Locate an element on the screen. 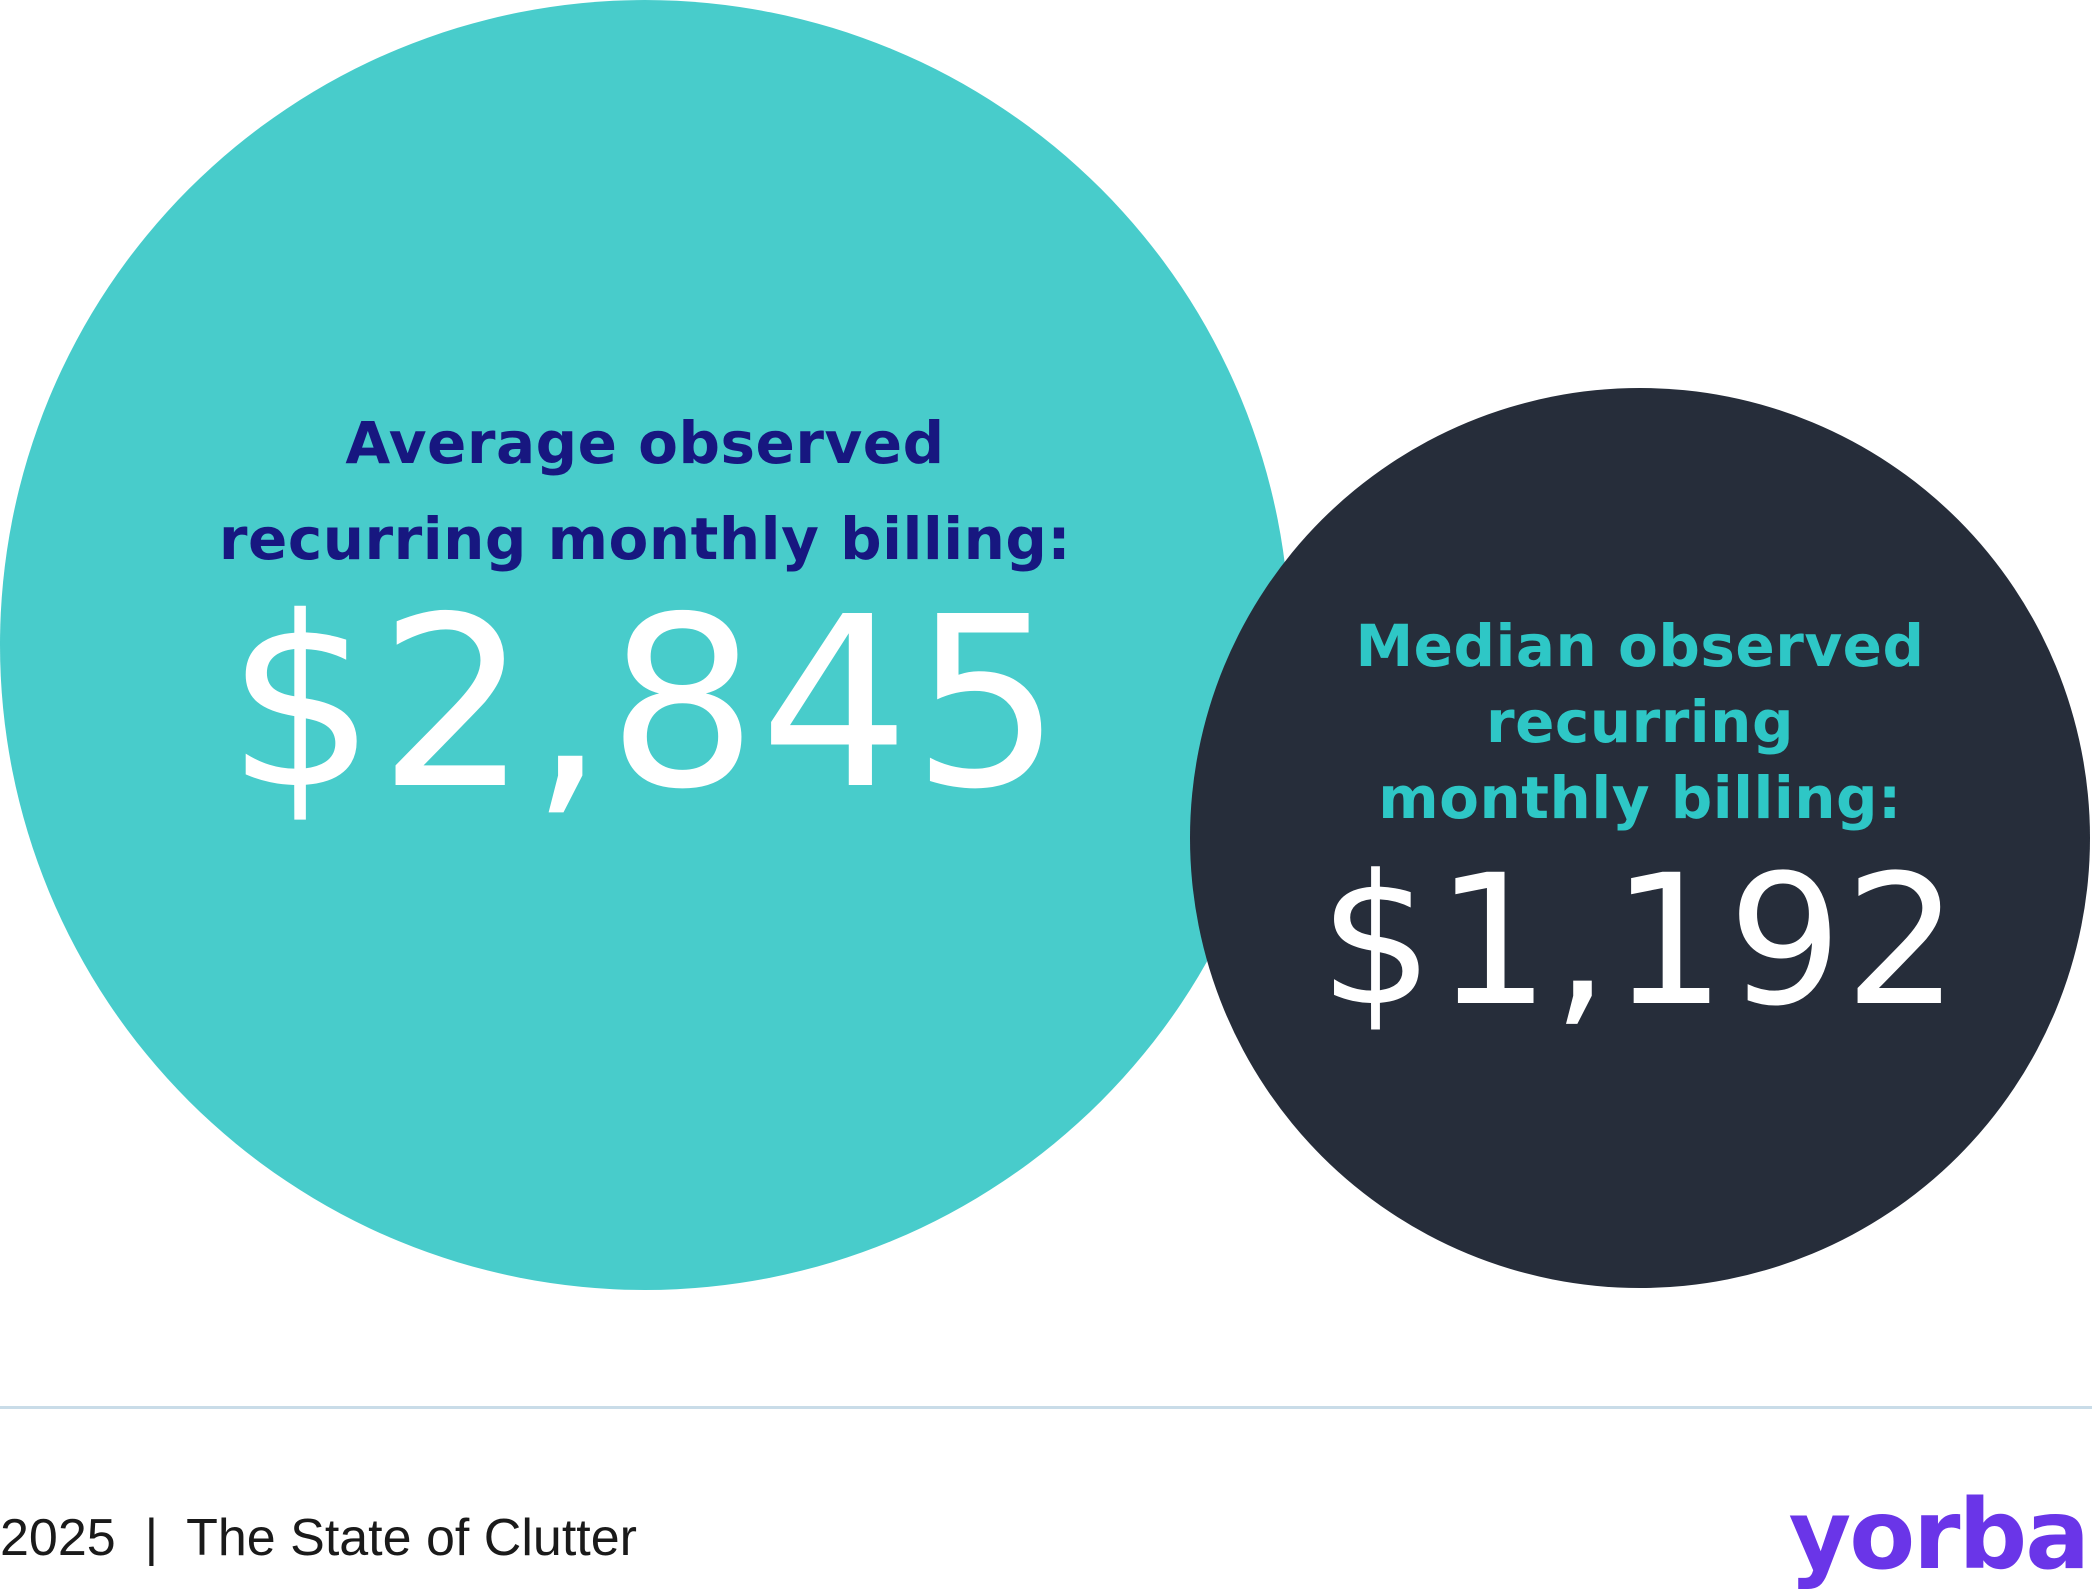 This screenshot has height=1591, width=2092. average-value: $2,845 is located at coordinates (645, 703).